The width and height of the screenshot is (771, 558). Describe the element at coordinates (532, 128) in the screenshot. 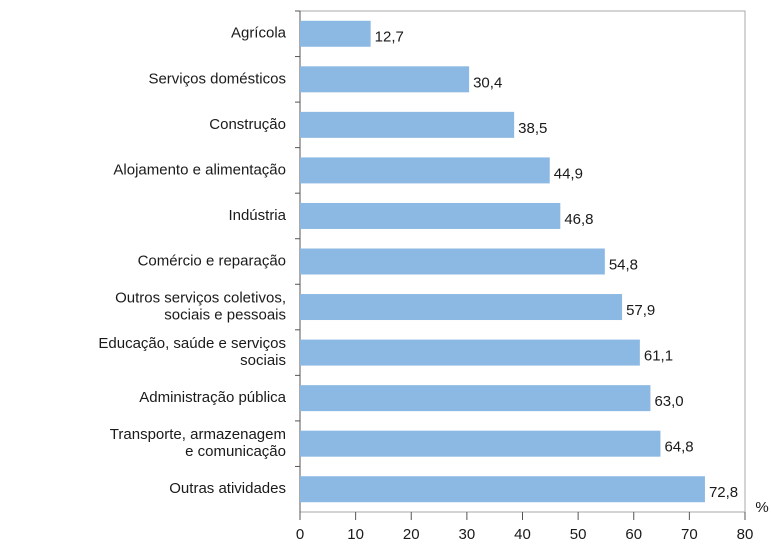

I see `value-label: 38,5` at that location.